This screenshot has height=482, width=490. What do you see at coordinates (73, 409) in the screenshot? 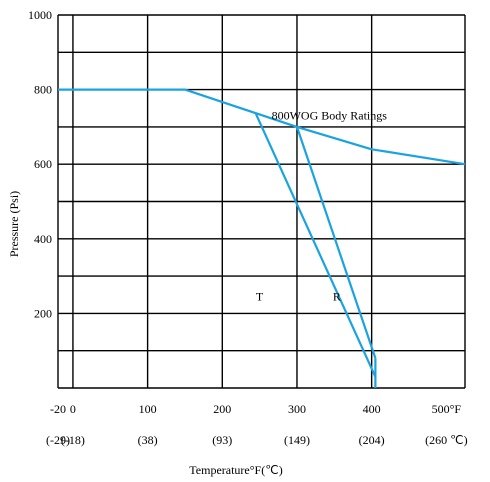
I see `x-tick-label-f: 0` at bounding box center [73, 409].